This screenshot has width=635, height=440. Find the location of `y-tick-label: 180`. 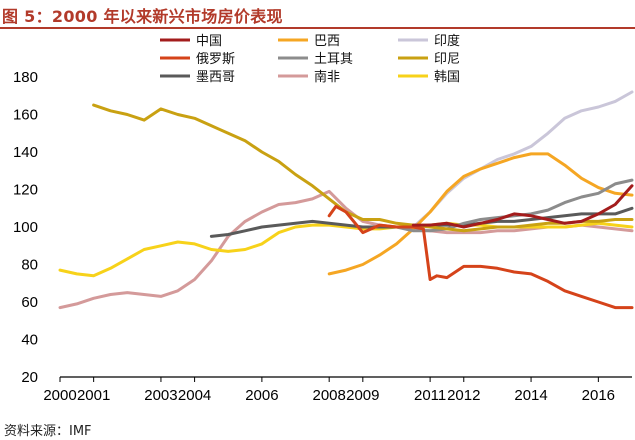

y-tick-label: 180 is located at coordinates (25, 77).